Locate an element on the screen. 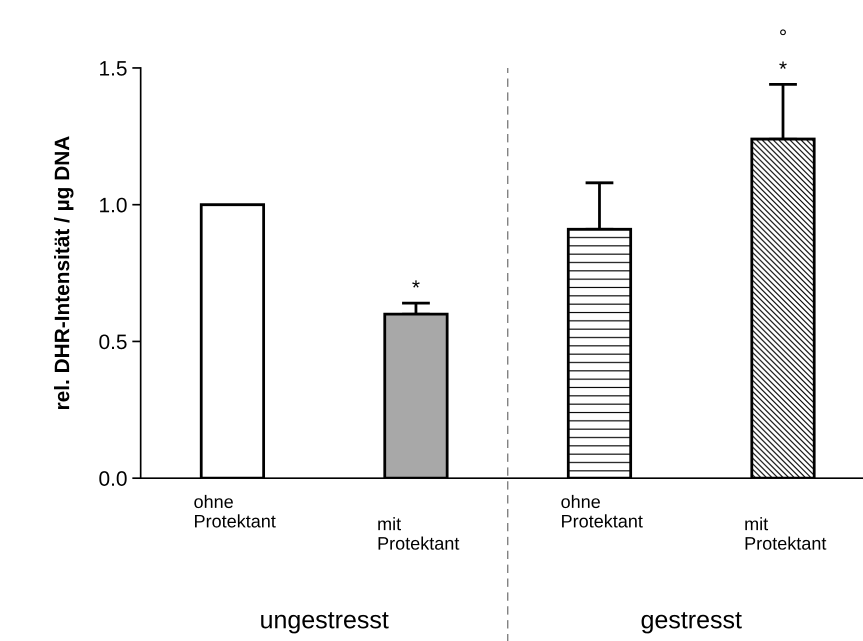 This screenshot has height=641, width=863. y-tick-label: 0.0 is located at coordinates (113, 478).